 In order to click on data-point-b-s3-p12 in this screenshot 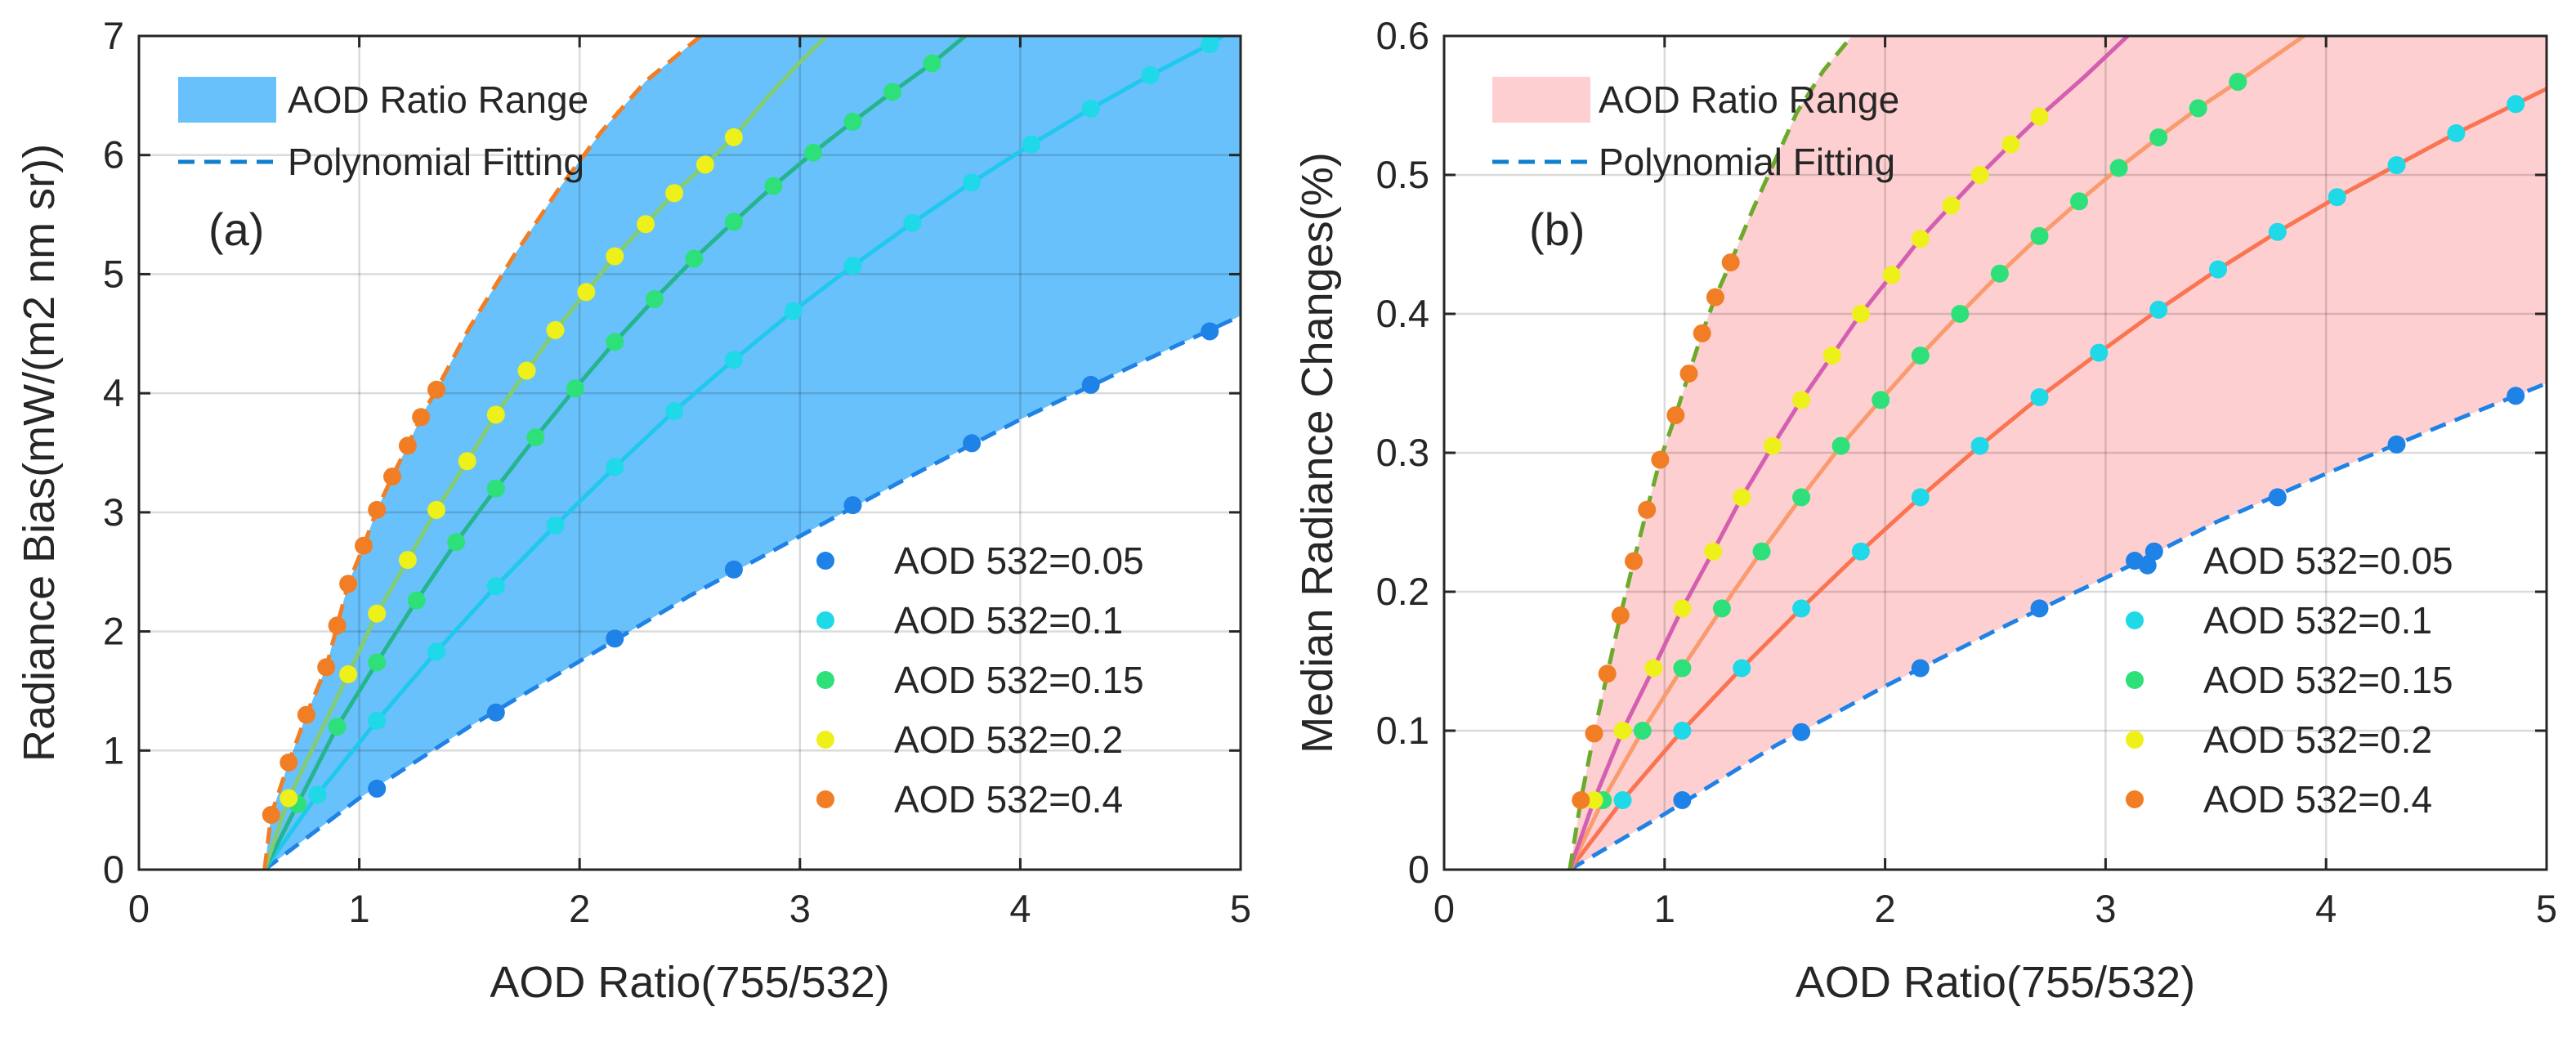, I will do `click(1951, 205)`.